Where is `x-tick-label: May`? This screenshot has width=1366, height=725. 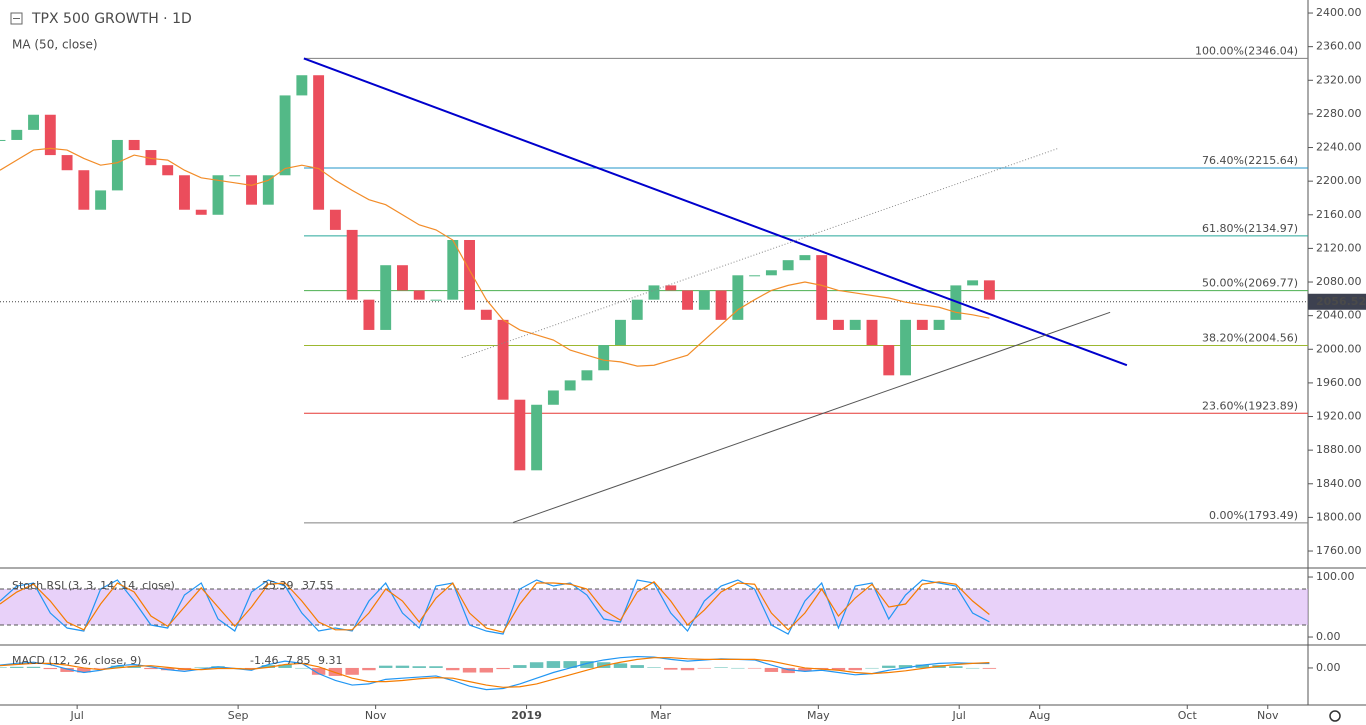 x-tick-label: May is located at coordinates (818, 715).